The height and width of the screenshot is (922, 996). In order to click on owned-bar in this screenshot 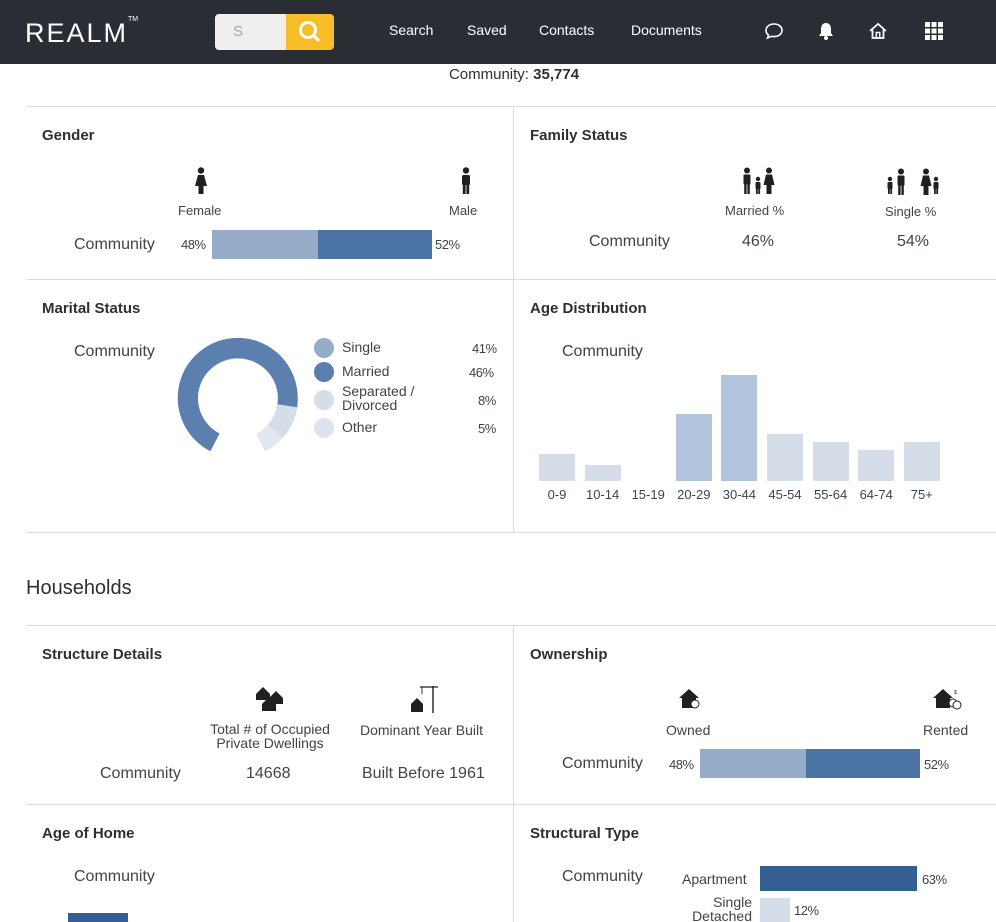, I will do `click(753, 763)`.